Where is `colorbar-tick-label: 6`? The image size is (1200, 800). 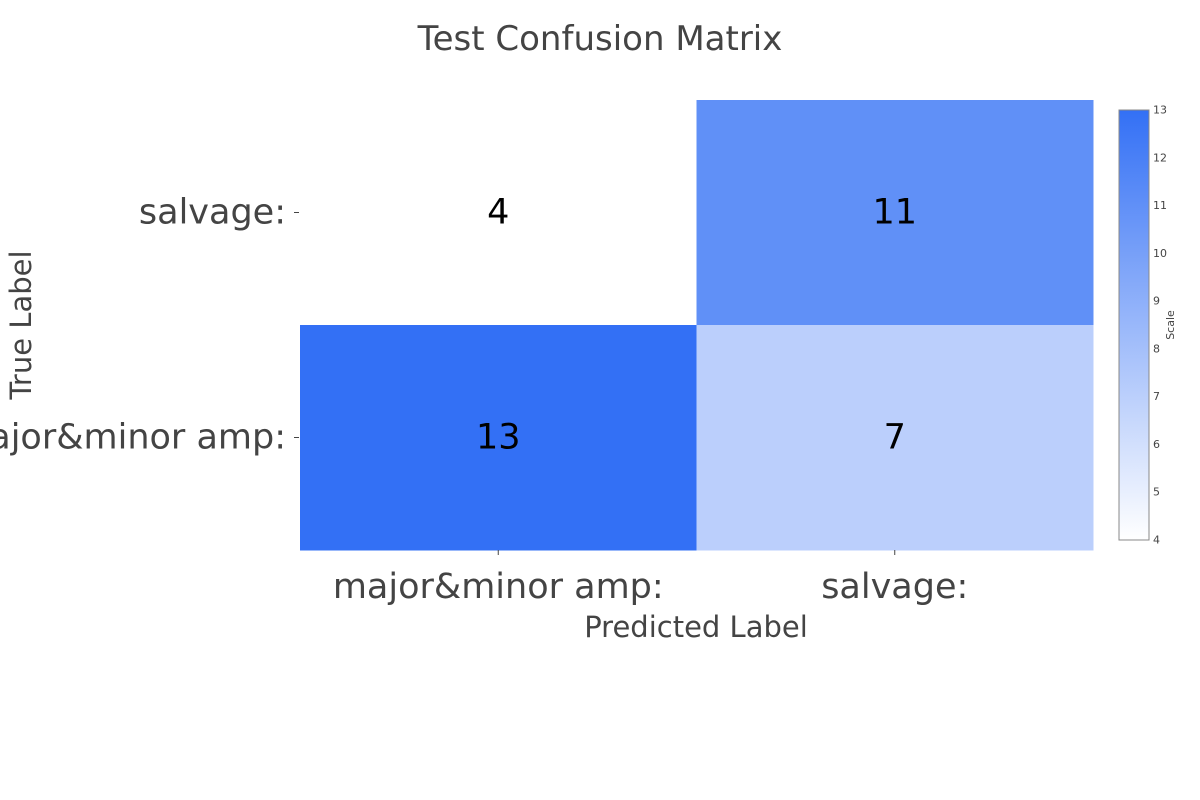 colorbar-tick-label: 6 is located at coordinates (1156, 444).